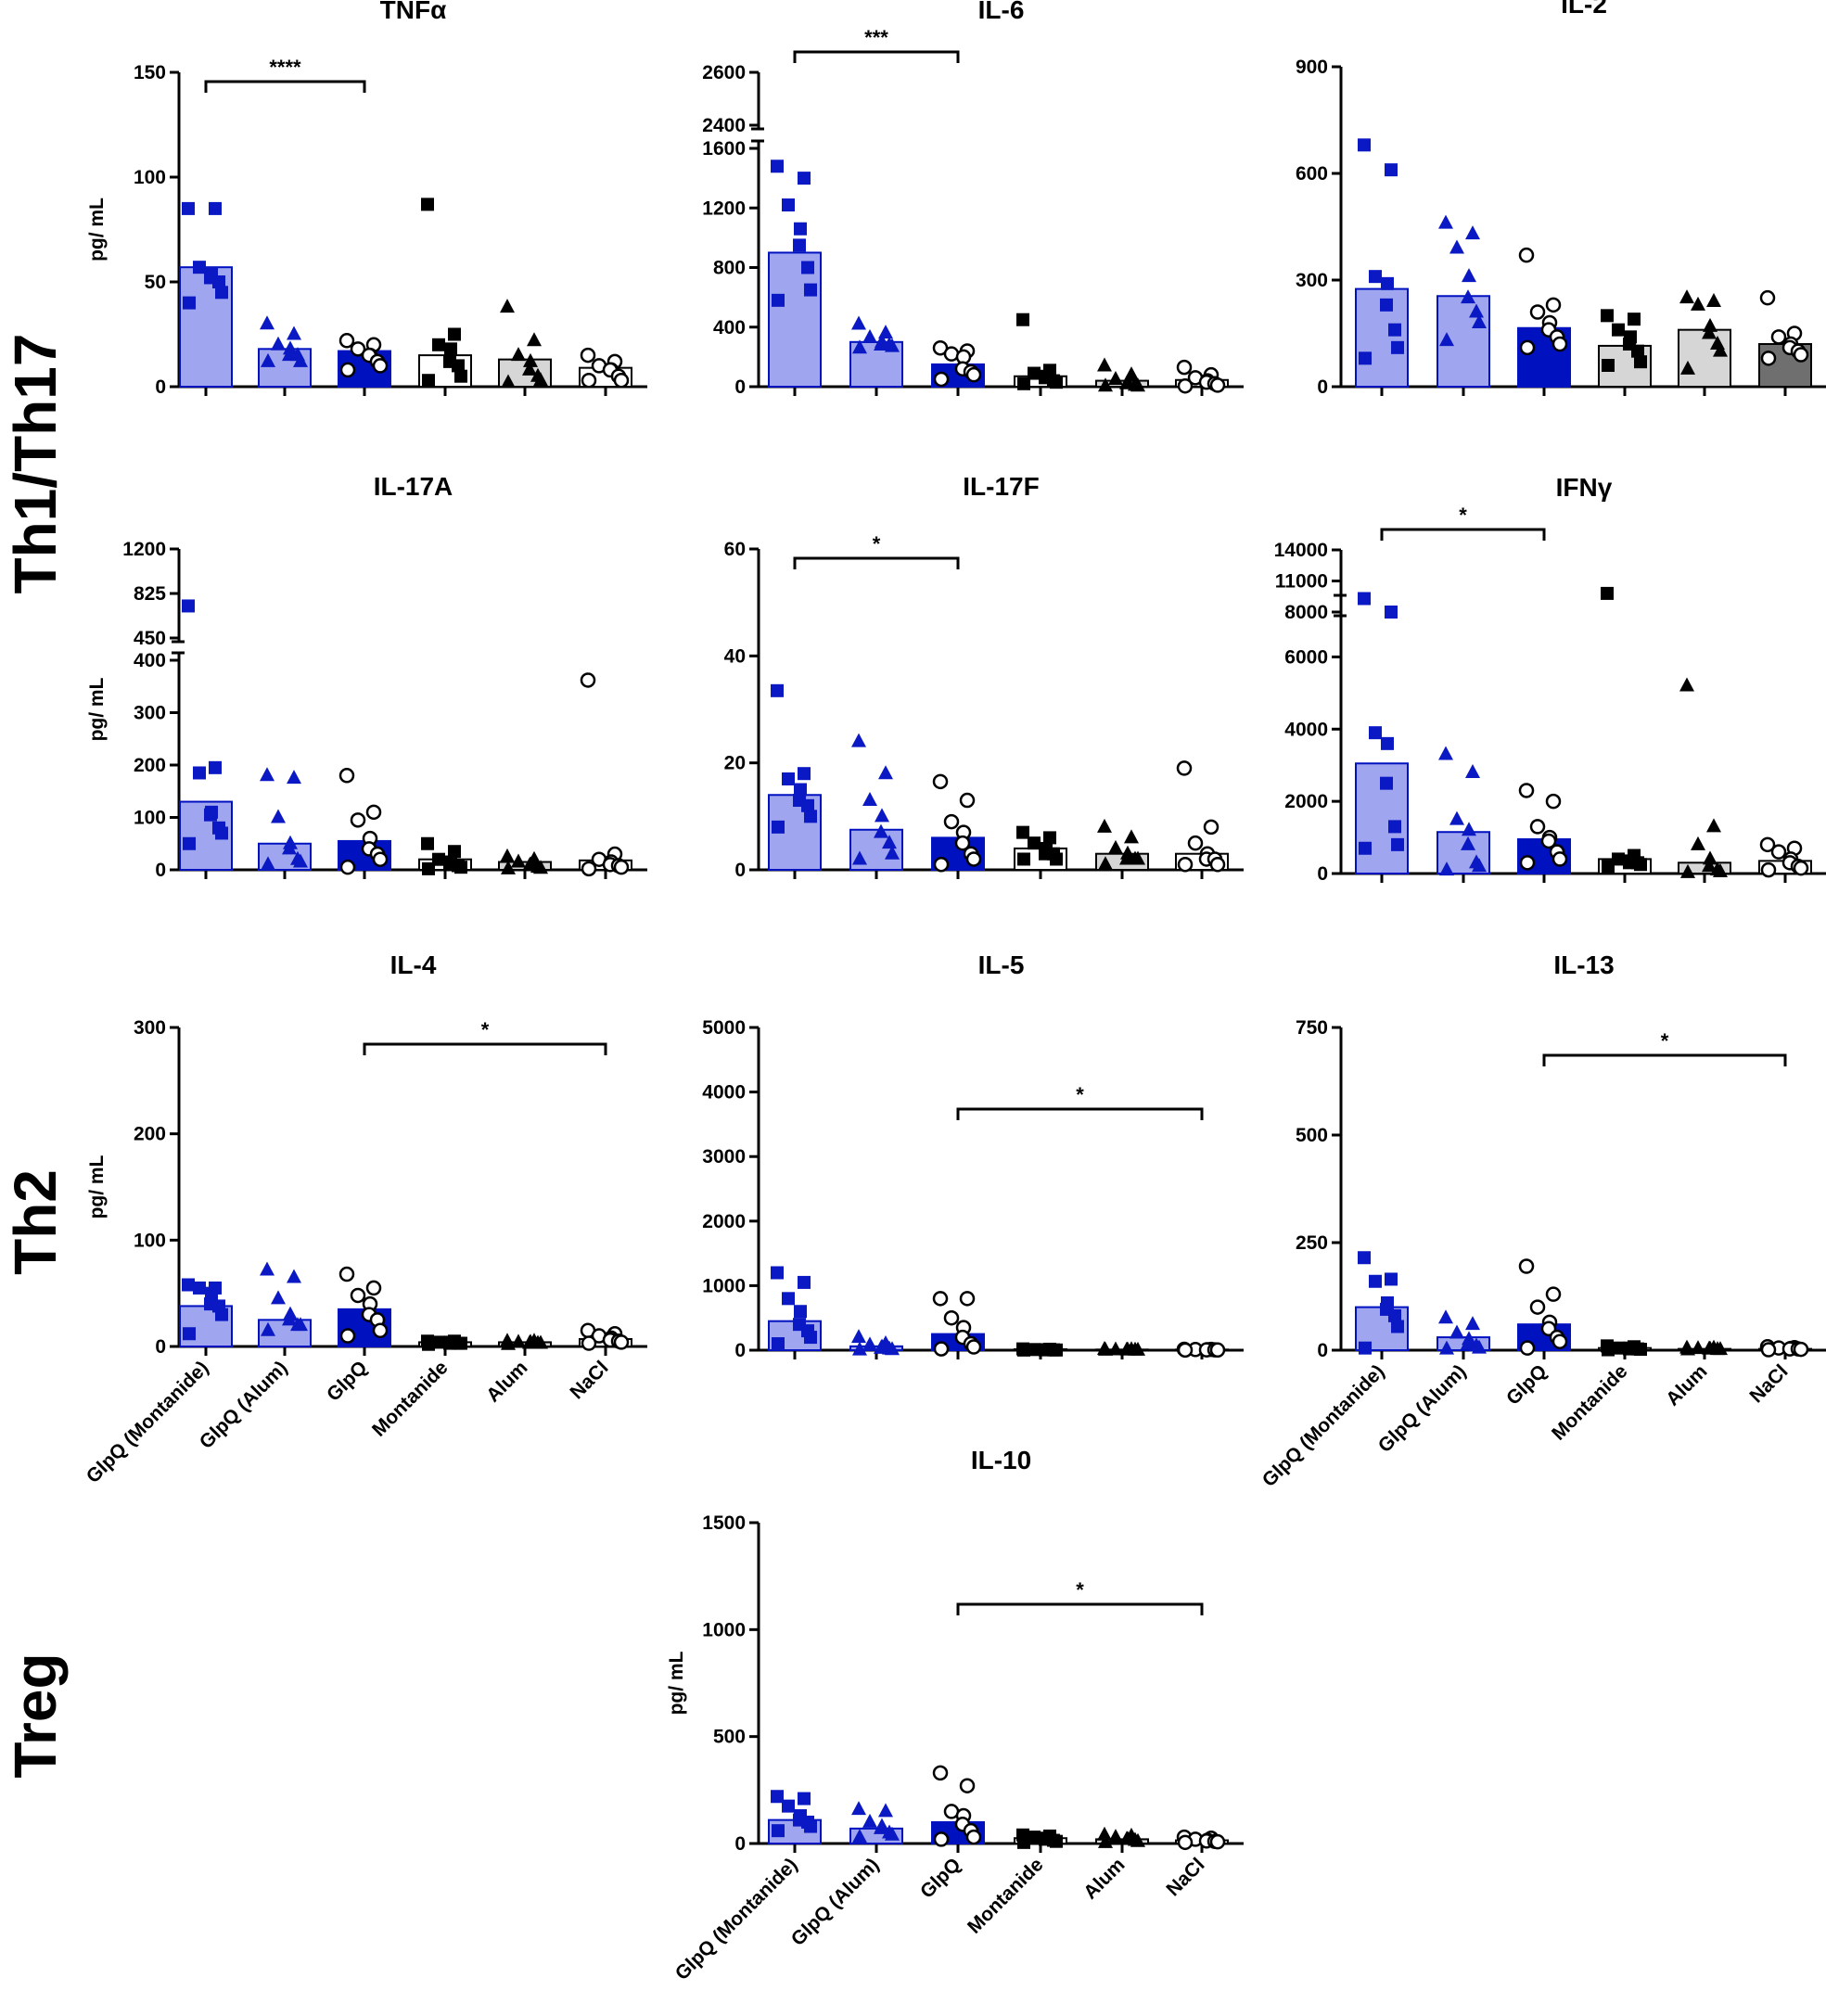 The height and width of the screenshot is (2016, 1826). Describe the element at coordinates (735, 656) in the screenshot. I see `y-tick-label: 40` at that location.